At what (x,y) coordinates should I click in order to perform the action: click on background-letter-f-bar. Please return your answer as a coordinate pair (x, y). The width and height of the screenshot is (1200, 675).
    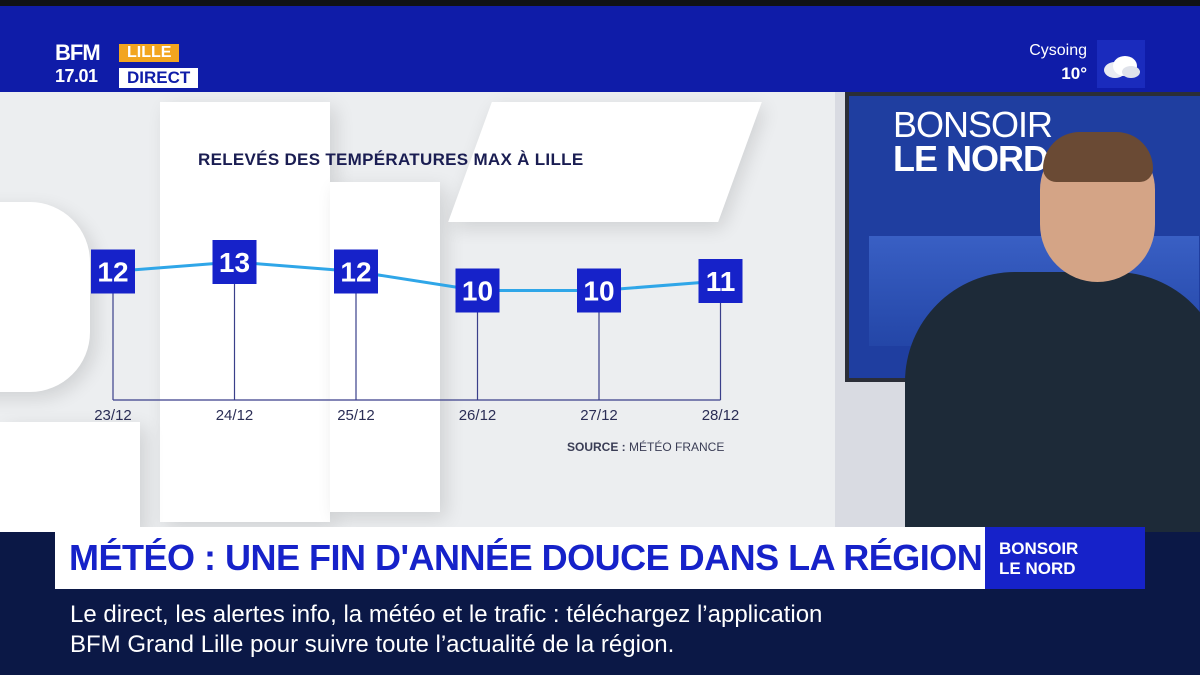
    Looking at the image, I should click on (385, 347).